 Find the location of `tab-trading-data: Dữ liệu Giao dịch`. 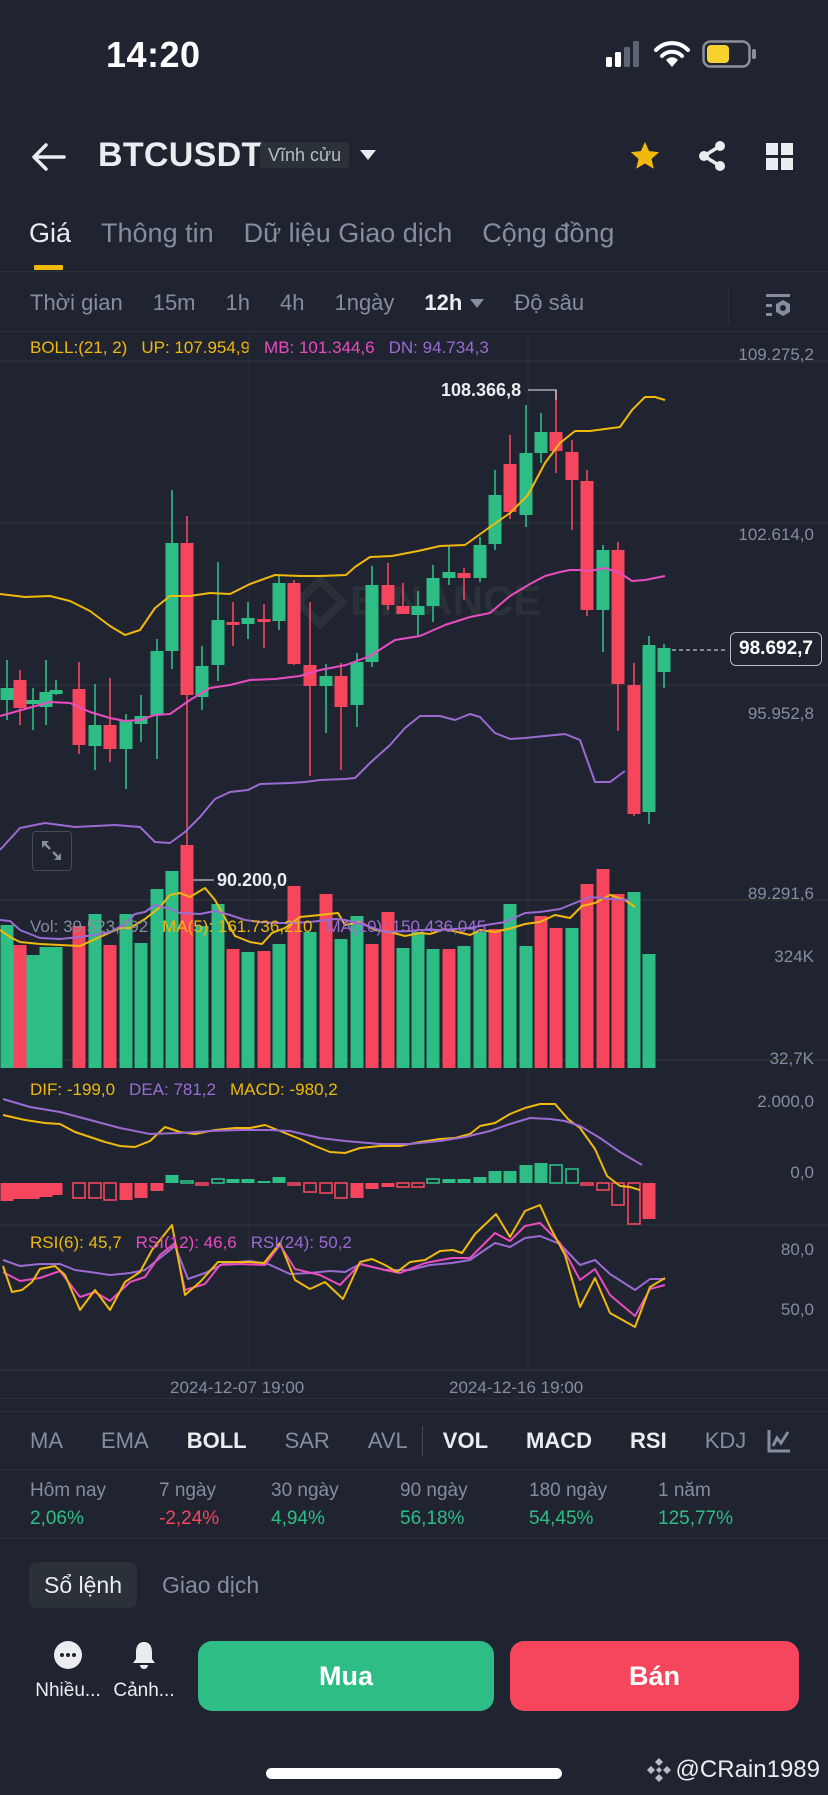

tab-trading-data: Dữ liệu Giao dịch is located at coordinates (348, 233).